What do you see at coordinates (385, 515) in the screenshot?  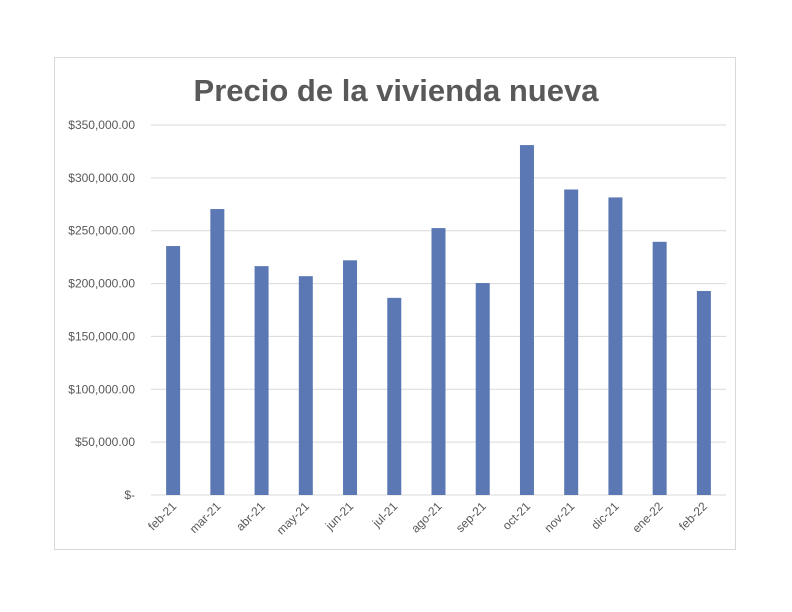 I see `x-tick-label: jul-21` at bounding box center [385, 515].